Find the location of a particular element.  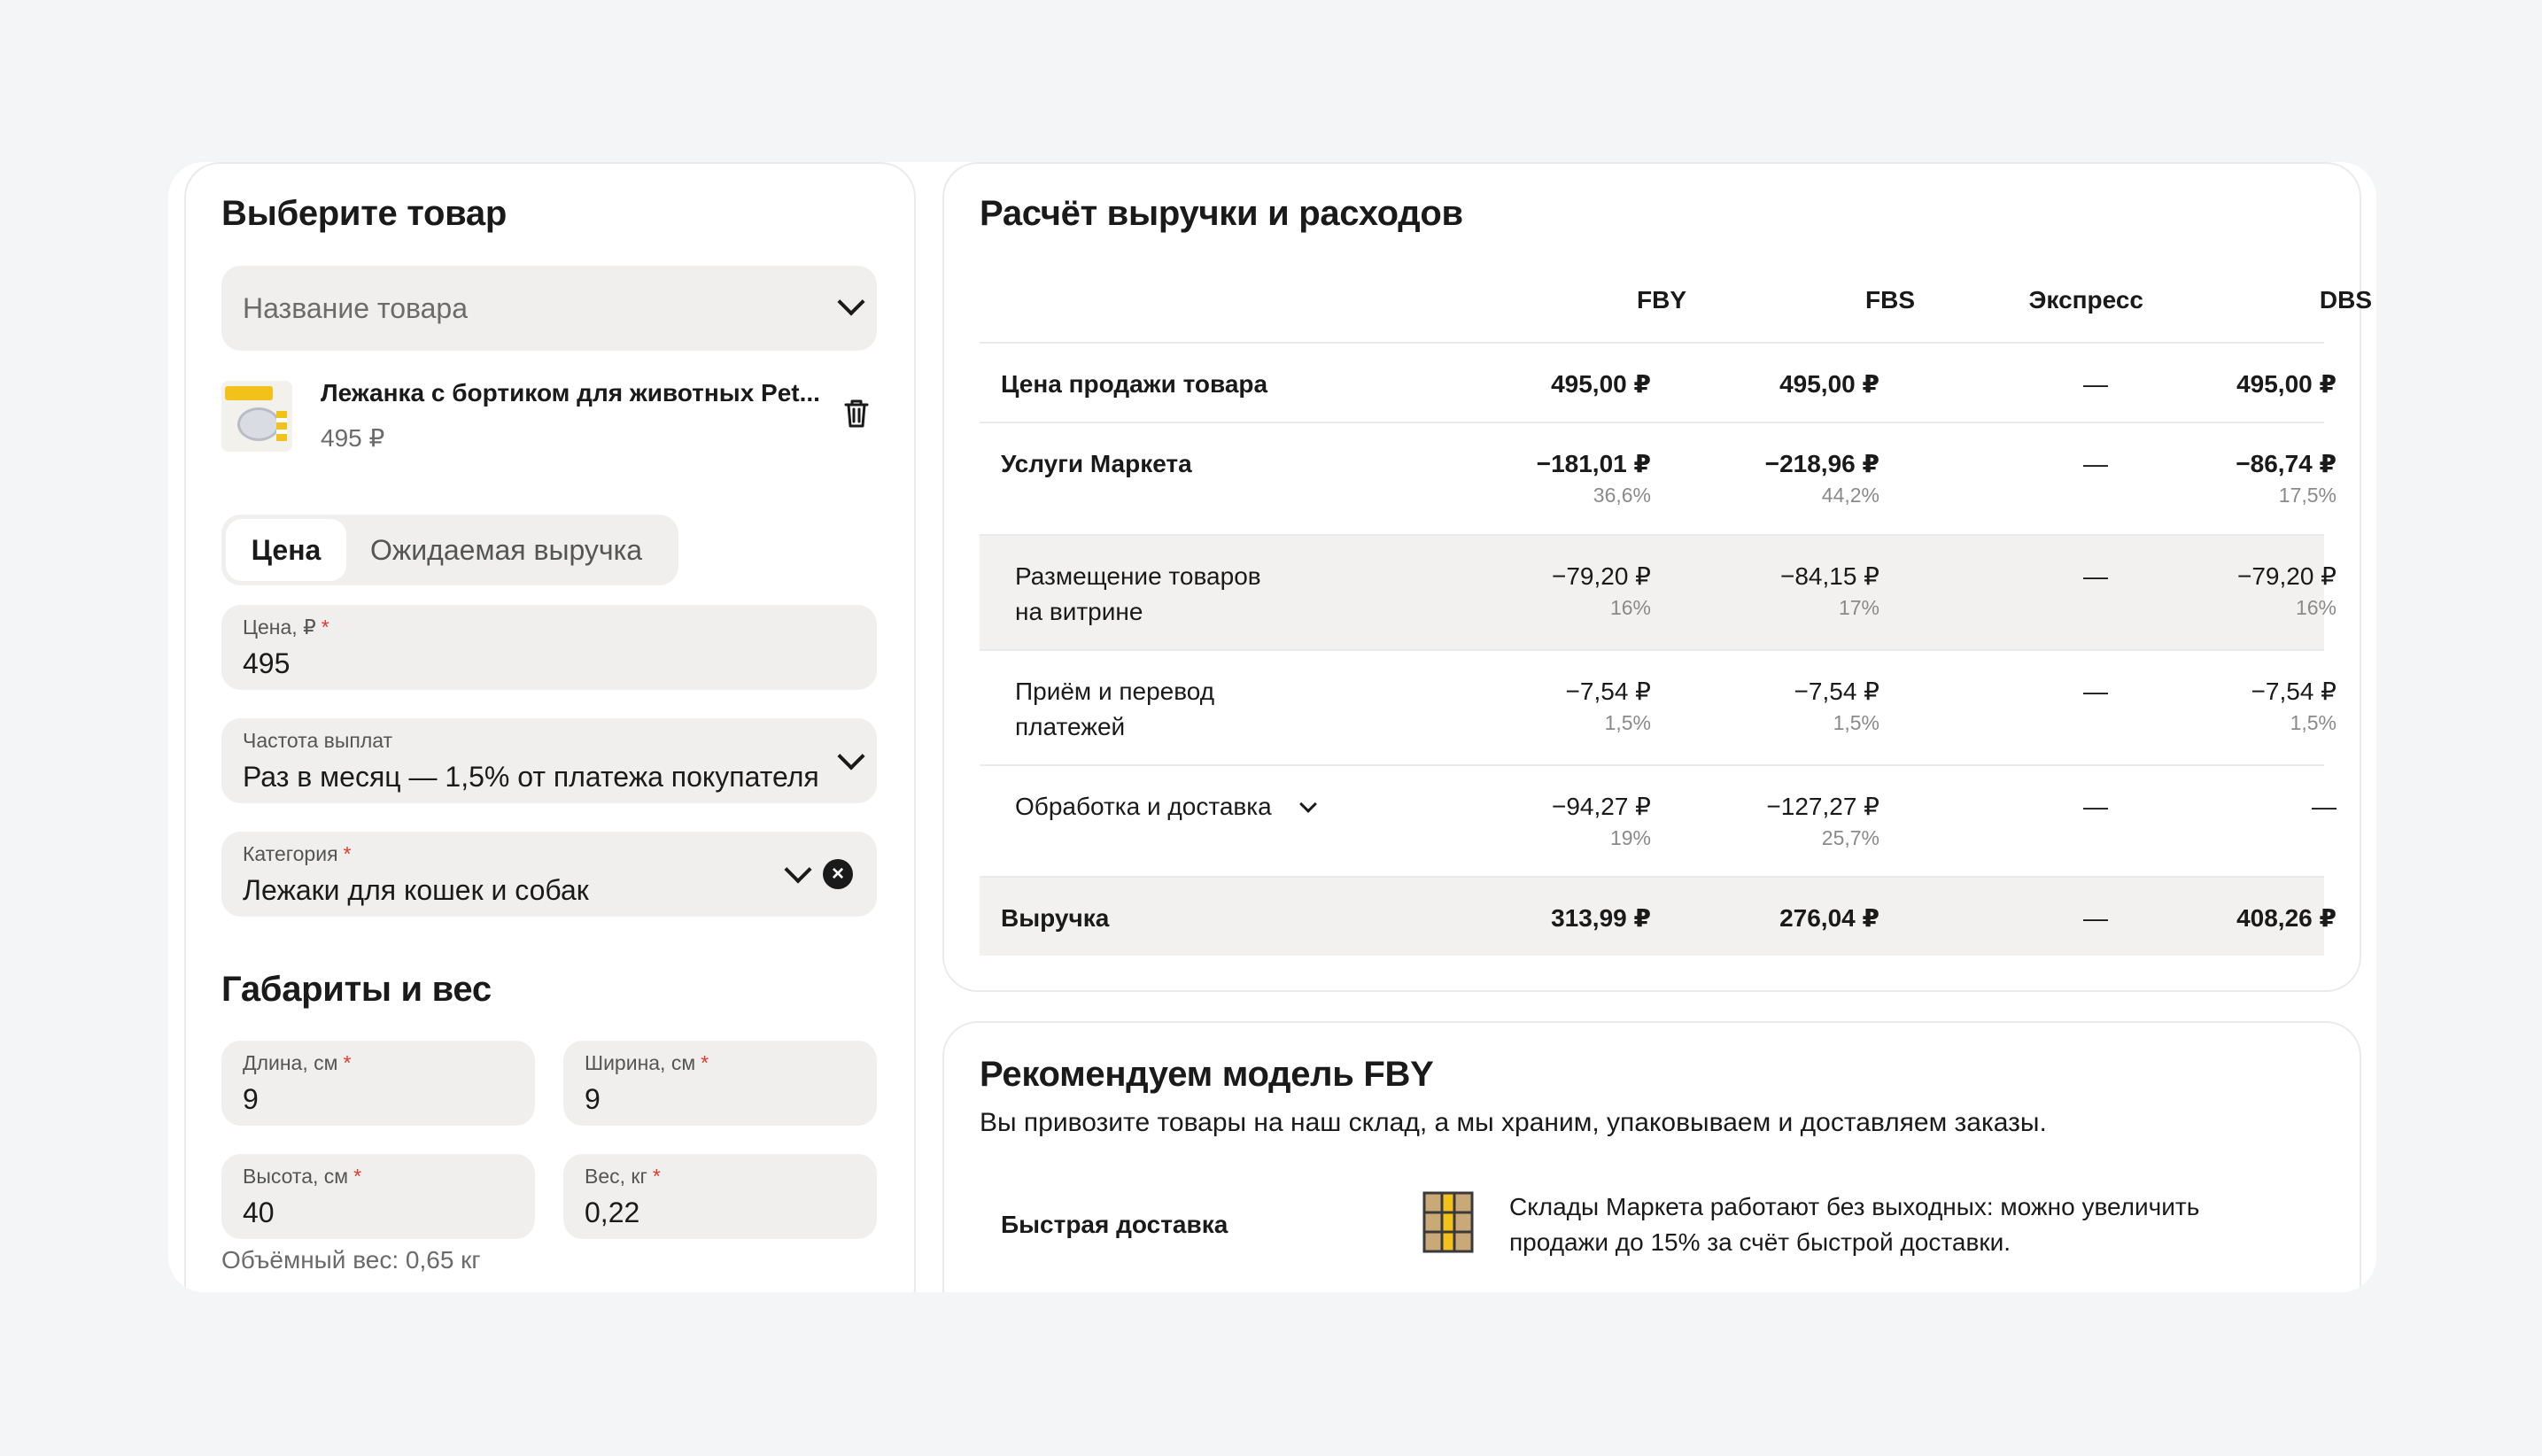

cell-fby: 313,99 ₽ is located at coordinates (1601, 918).